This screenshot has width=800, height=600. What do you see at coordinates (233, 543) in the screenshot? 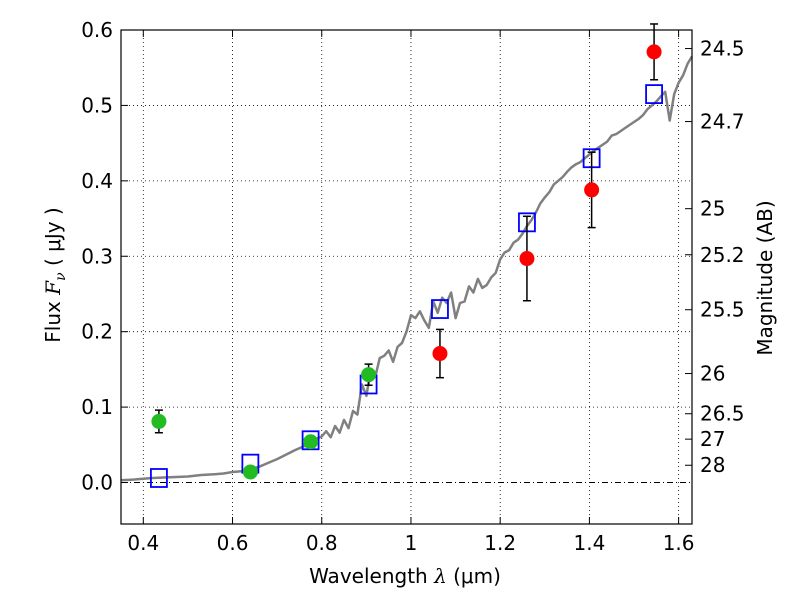
I see `x-tick-label: 0.6` at bounding box center [233, 543].